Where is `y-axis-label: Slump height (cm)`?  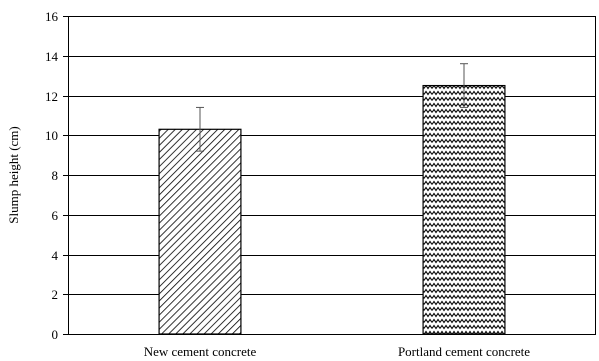
y-axis-label: Slump height (cm) is located at coordinates (13, 175).